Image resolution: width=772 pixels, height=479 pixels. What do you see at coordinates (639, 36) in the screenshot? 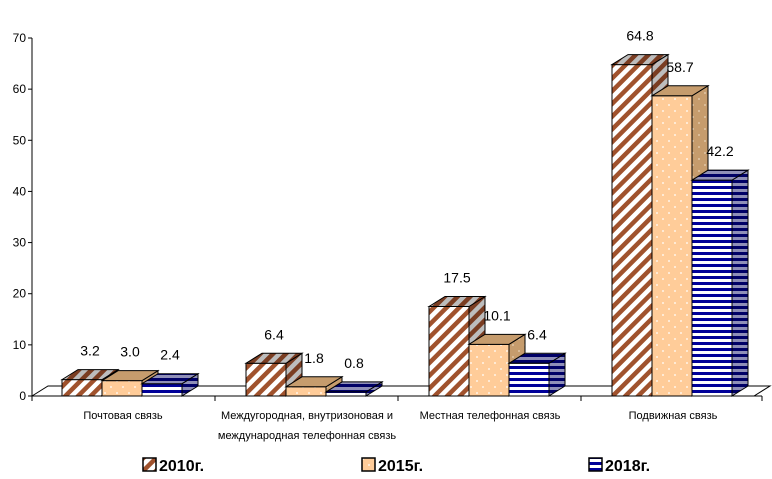
I see `data-label: 64.8` at bounding box center [639, 36].